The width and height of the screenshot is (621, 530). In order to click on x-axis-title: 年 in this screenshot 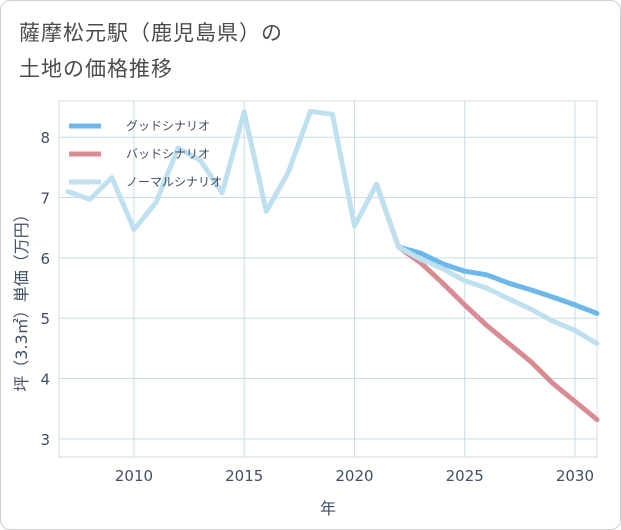, I will do `click(328, 508)`.